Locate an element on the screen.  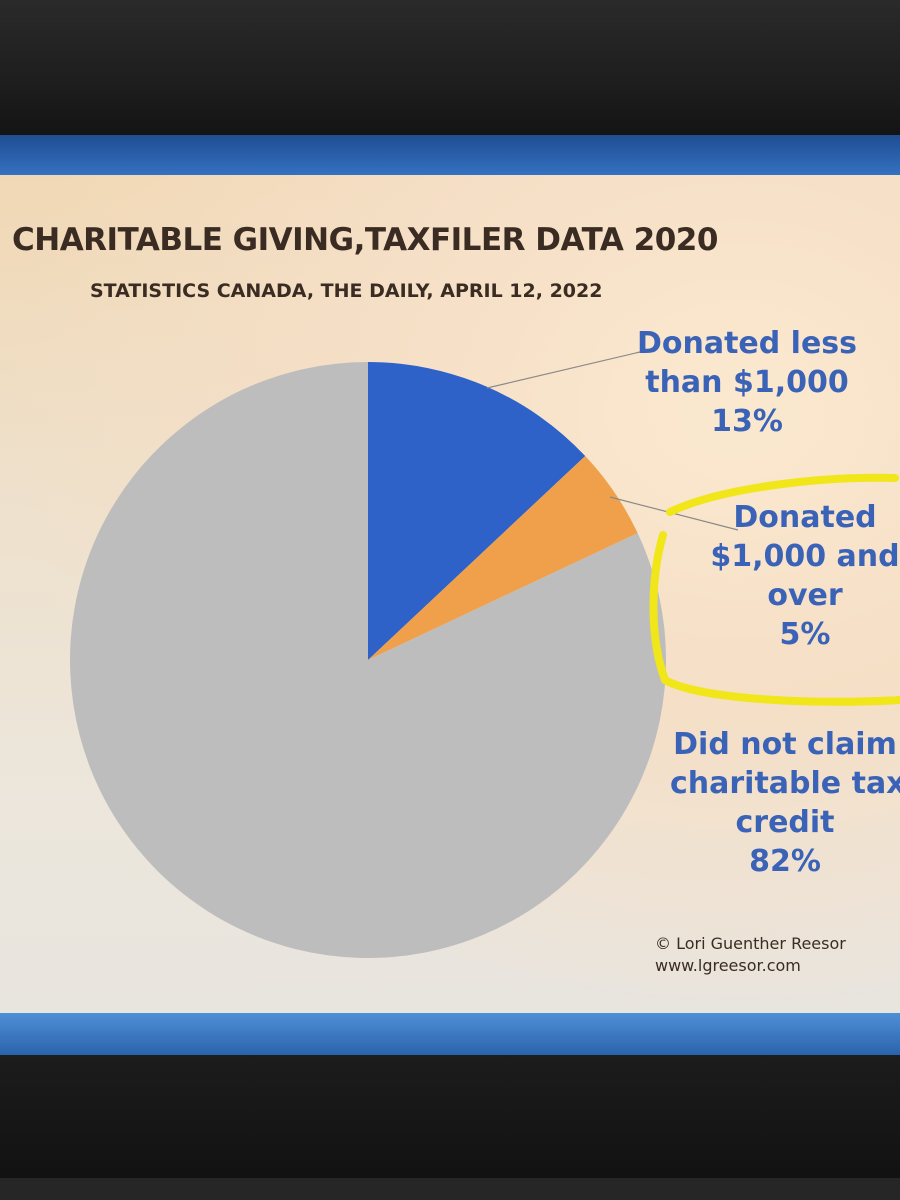
label-donated-1000-and-over: Donated $1,000 and over 5% is located at coordinates (802, 576).